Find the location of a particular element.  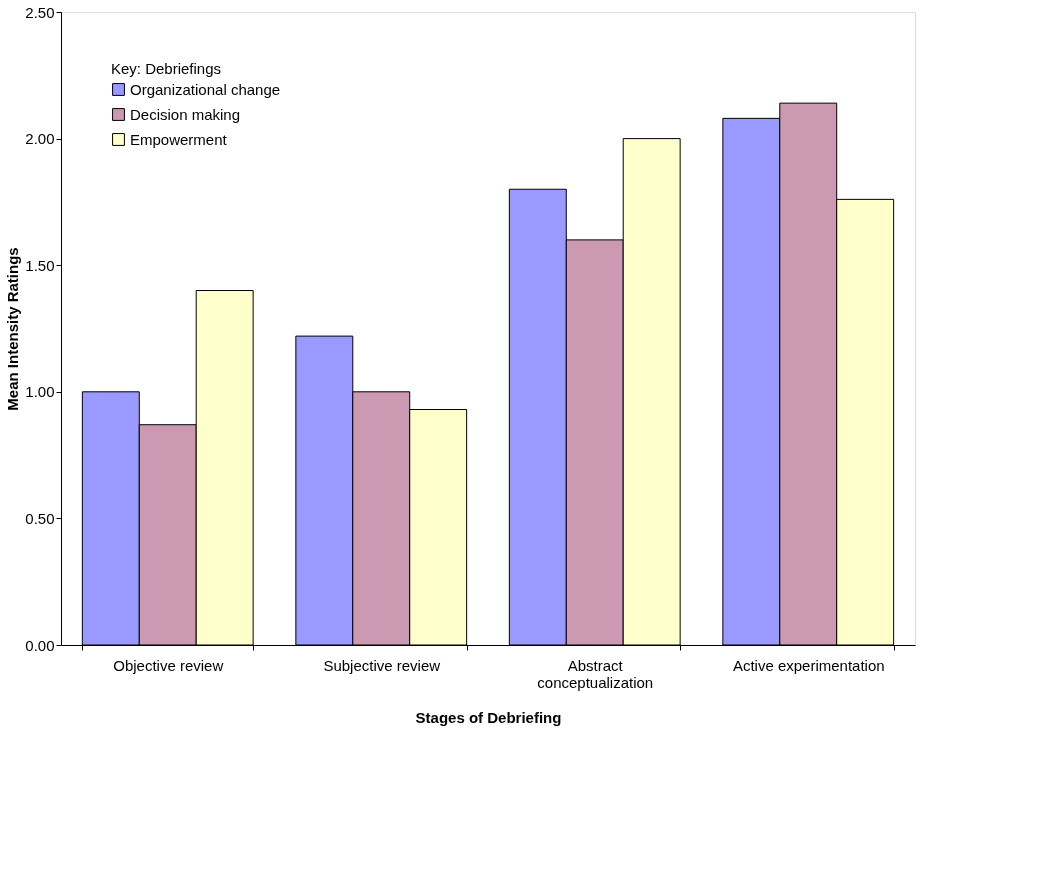

y-tick-label: 1.50 is located at coordinates (40, 265).